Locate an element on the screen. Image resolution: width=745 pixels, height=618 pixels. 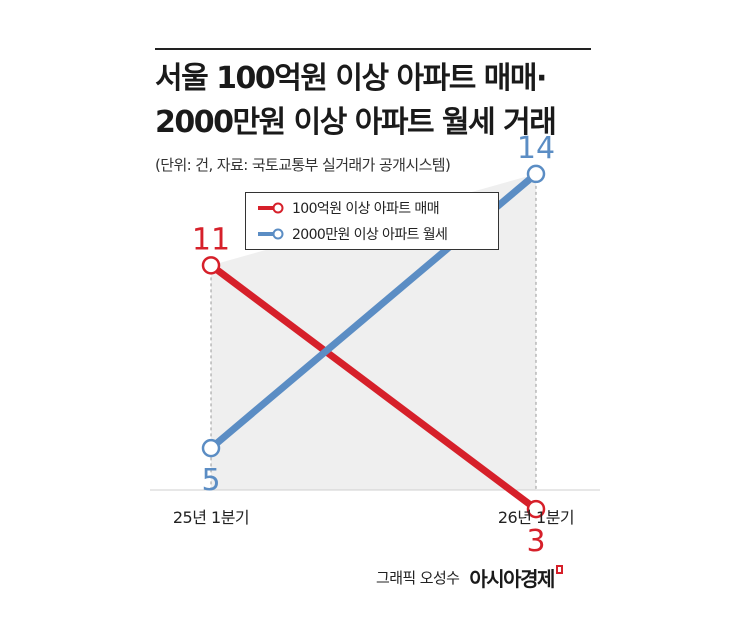
legend-swatch-rent is located at coordinates (271, 234).